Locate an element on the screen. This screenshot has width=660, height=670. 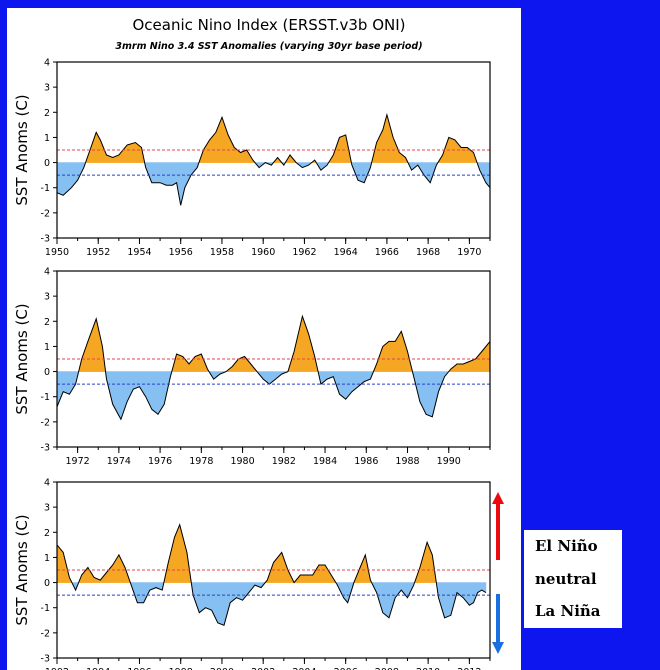
x-tick-label: 1990 is located at coordinates (449, 461).